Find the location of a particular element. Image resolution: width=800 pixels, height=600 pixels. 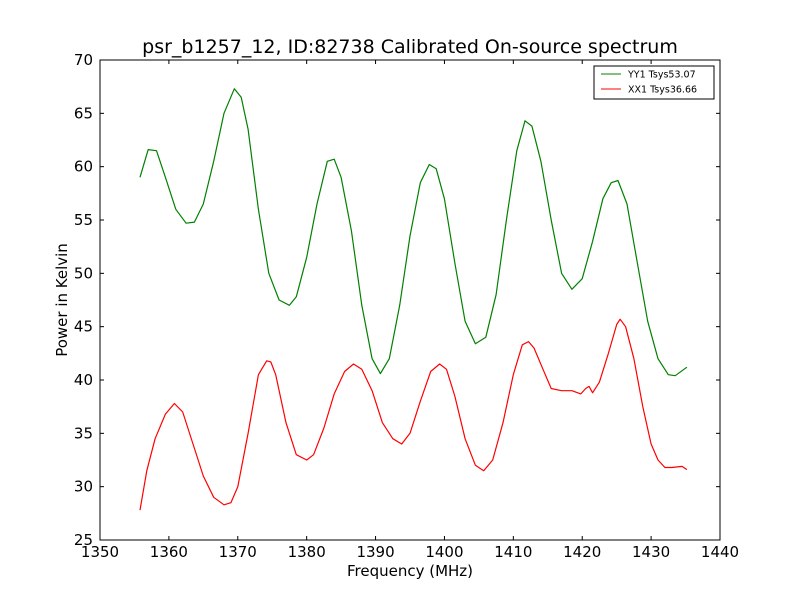

x-tick-label: 1420 is located at coordinates (582, 552).